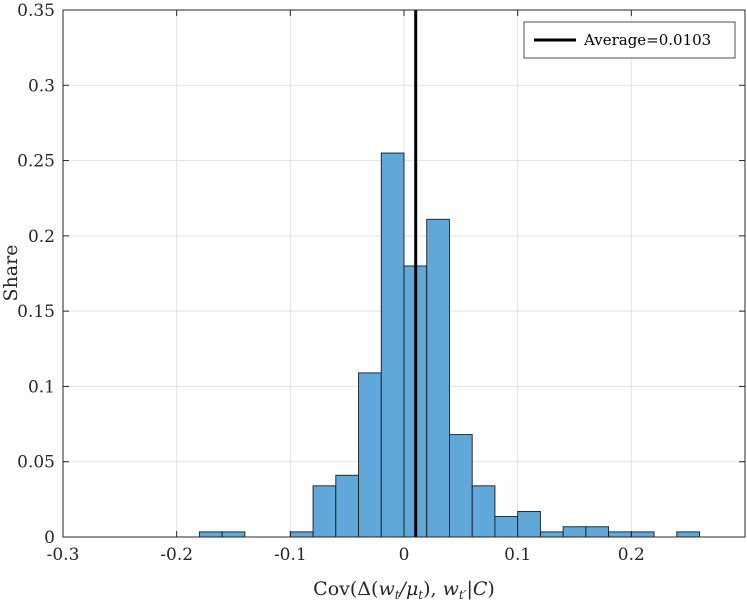  What do you see at coordinates (36, 463) in the screenshot?
I see `y-tick-label: 0.05` at bounding box center [36, 463].